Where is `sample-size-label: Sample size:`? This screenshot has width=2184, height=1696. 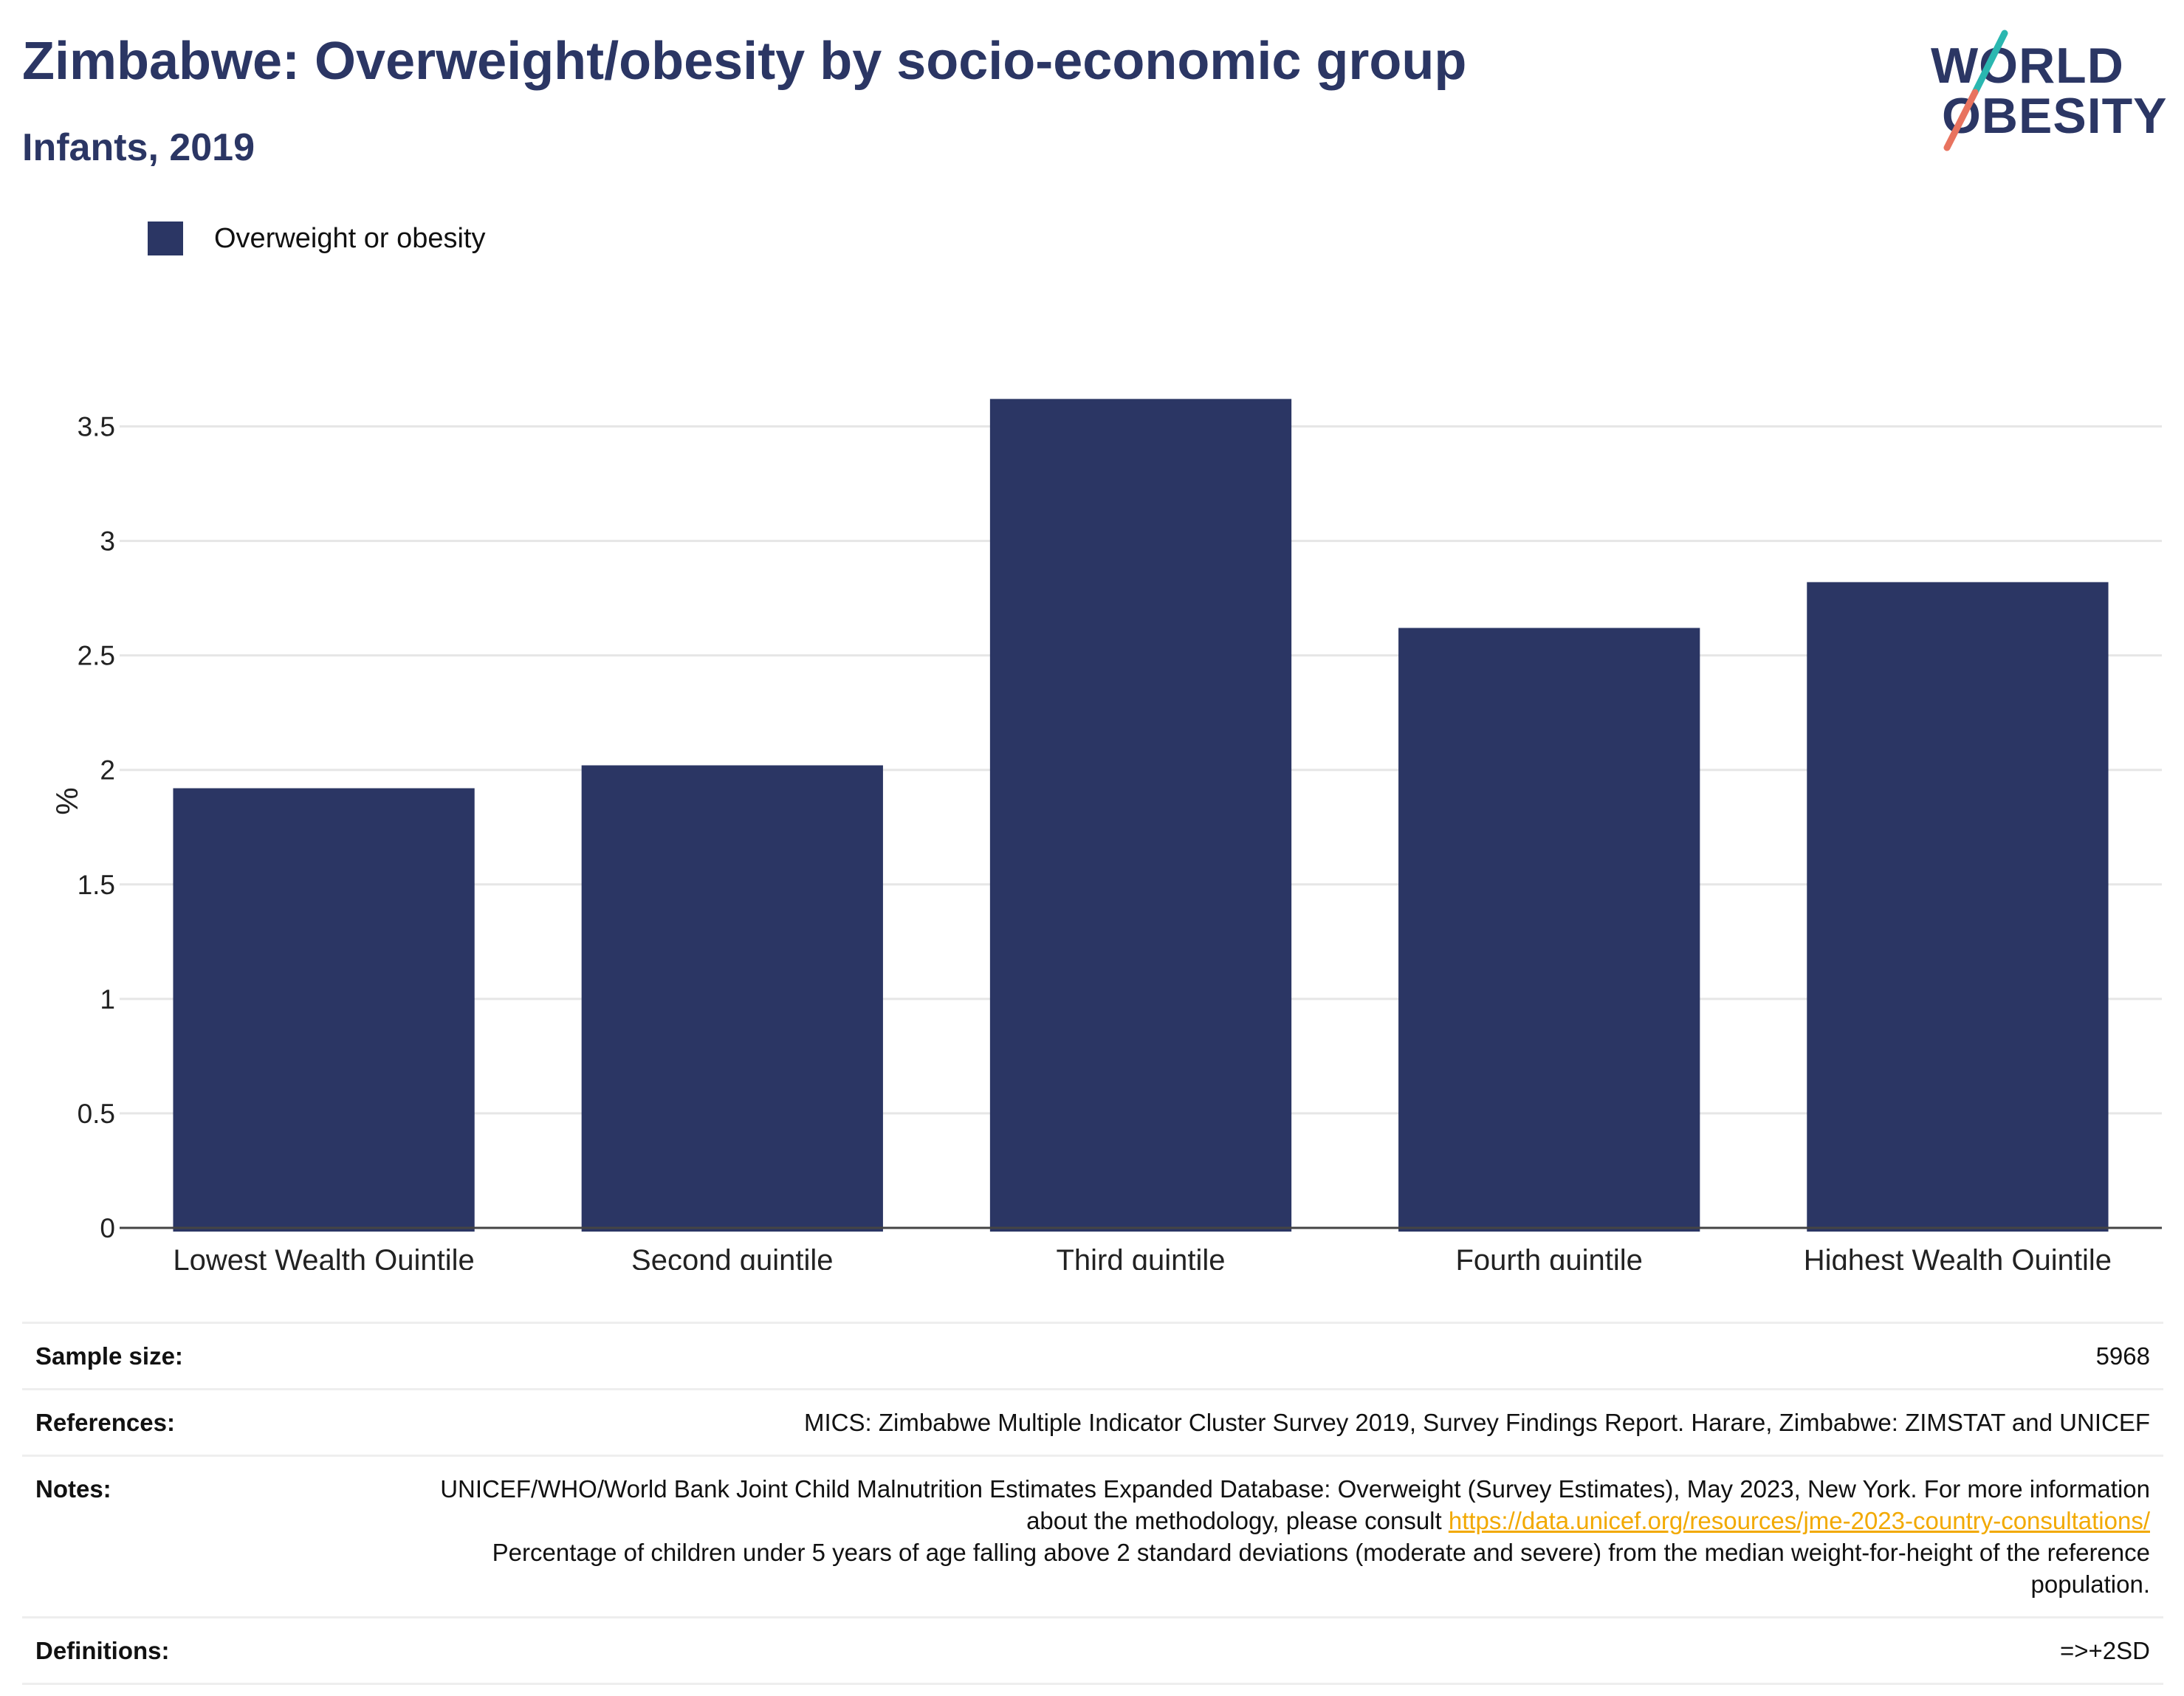 sample-size-label: Sample size: is located at coordinates (109, 1356).